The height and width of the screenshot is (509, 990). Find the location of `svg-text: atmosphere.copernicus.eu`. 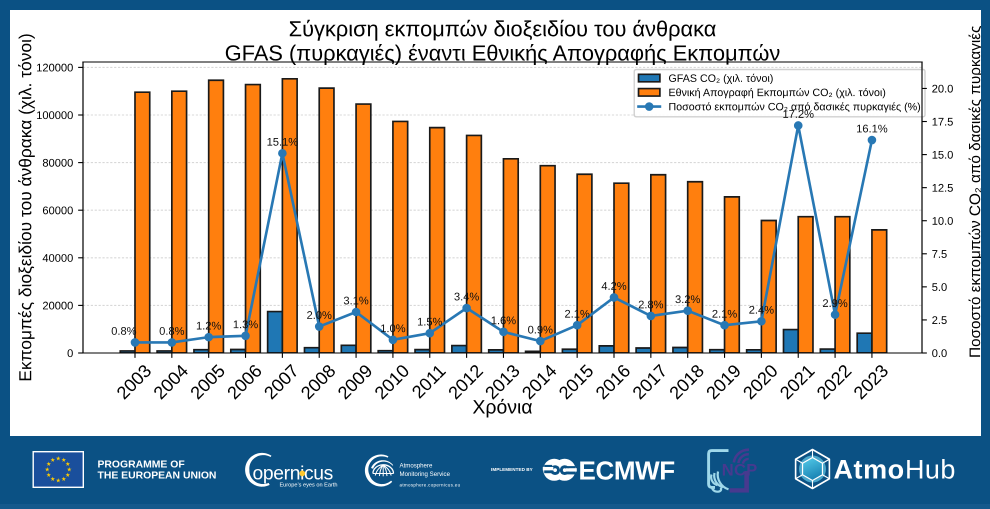

svg-text: atmosphere.copernicus.eu is located at coordinates (430, 485).